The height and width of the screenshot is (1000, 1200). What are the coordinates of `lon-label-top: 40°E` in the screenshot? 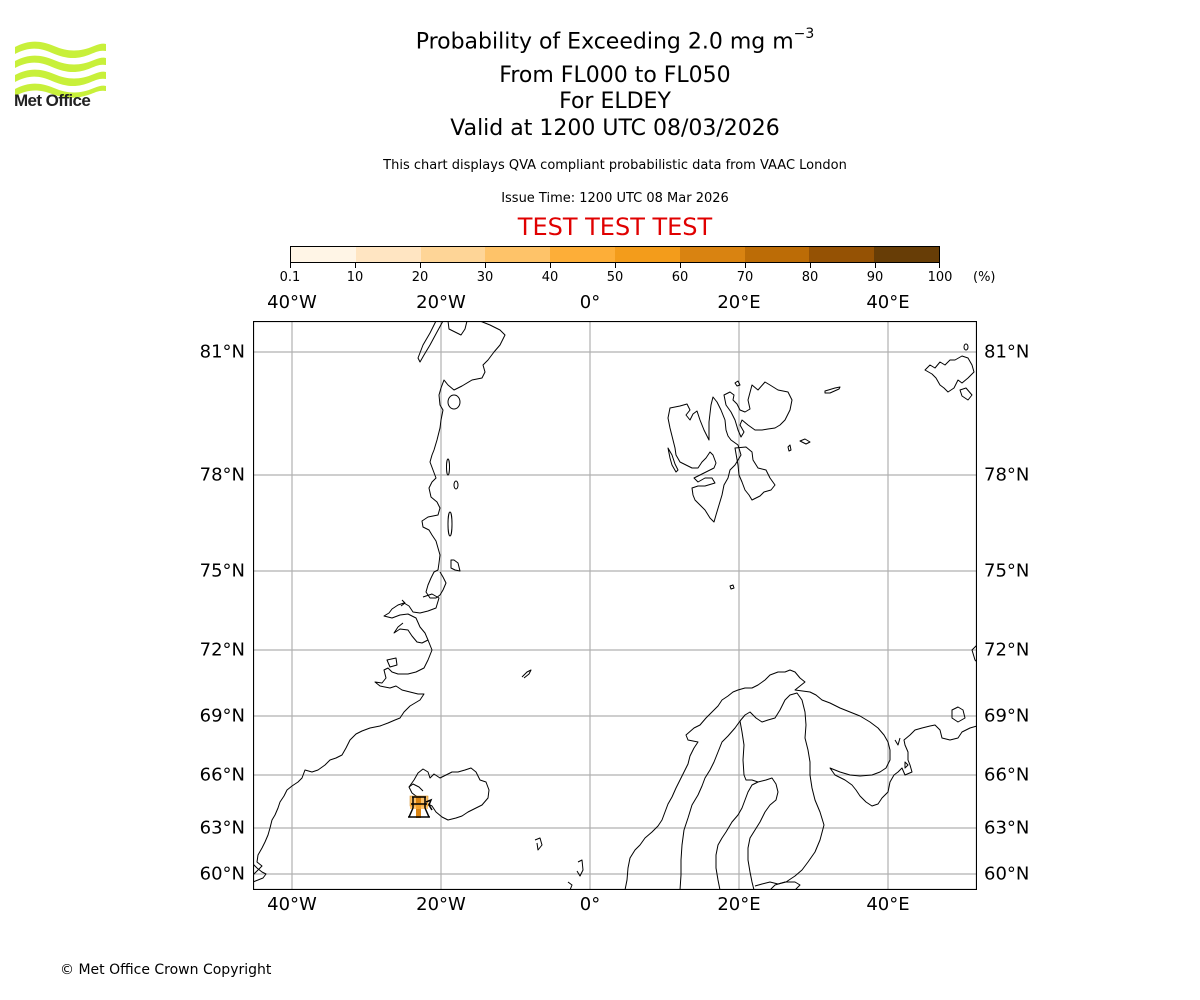 It's located at (888, 302).